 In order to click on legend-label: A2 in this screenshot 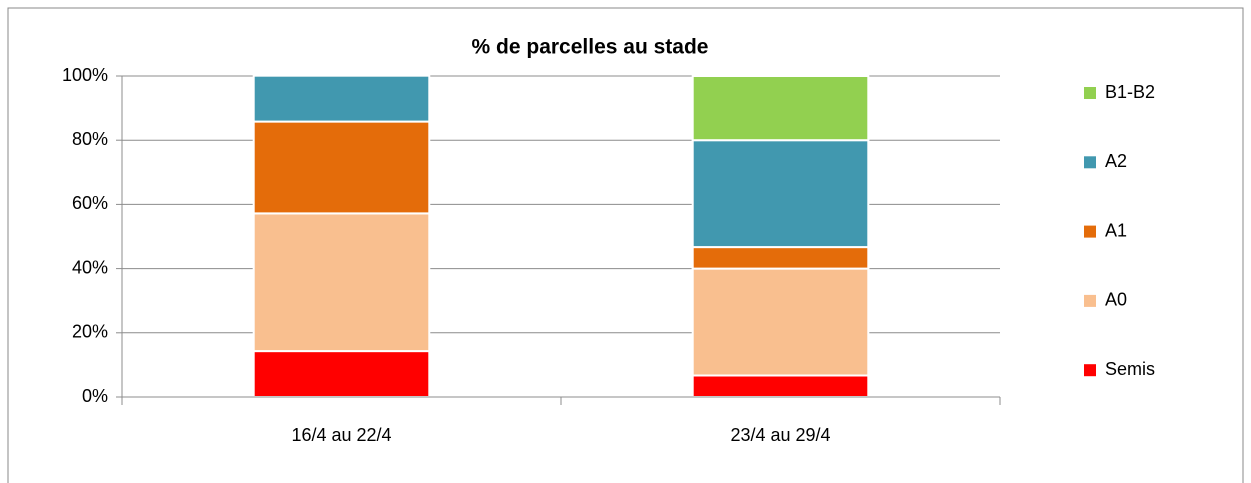, I will do `click(1116, 161)`.